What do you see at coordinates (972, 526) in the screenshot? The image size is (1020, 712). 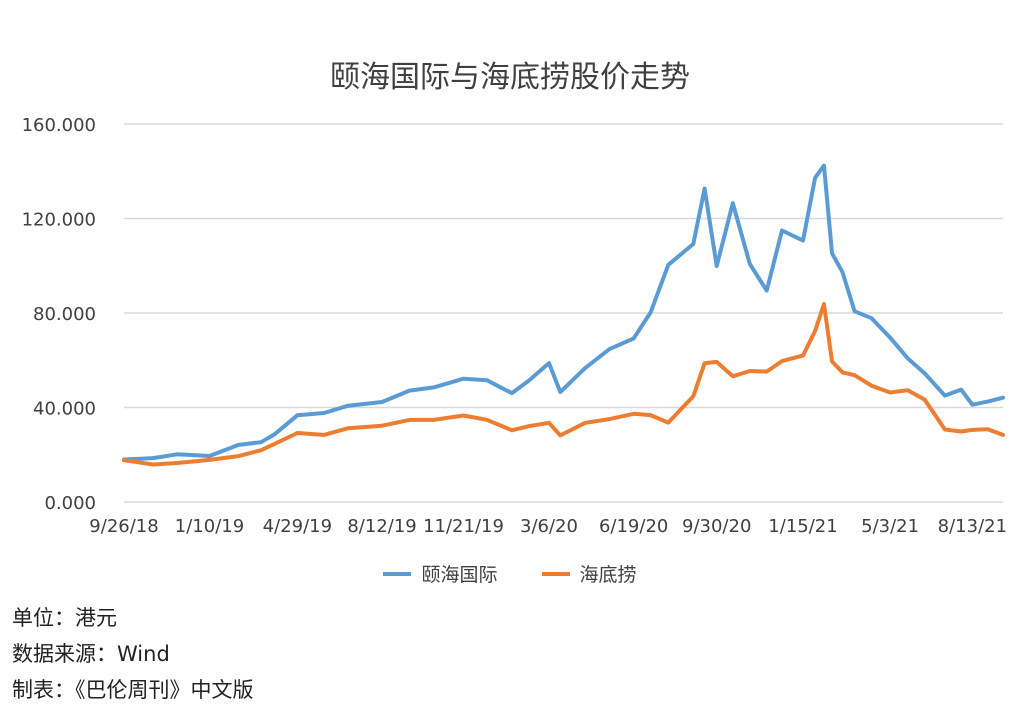 I see `x-tick-label: 8/13/21` at bounding box center [972, 526].